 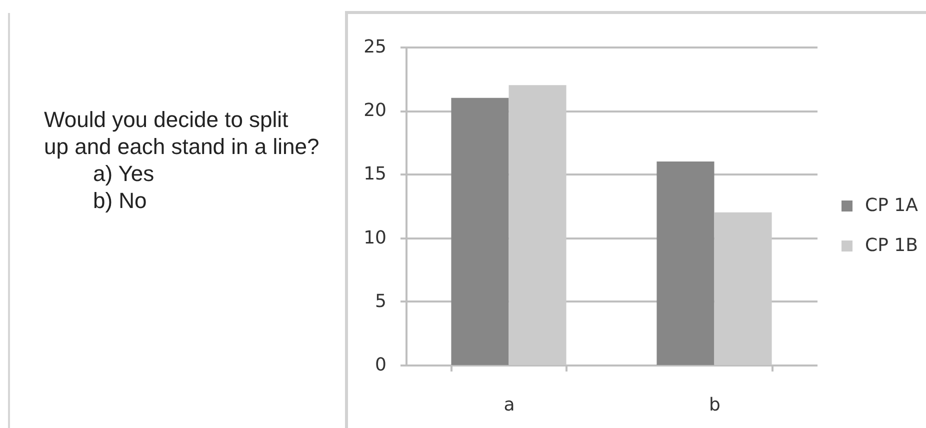 What do you see at coordinates (714, 405) in the screenshot?
I see `x-tick-label: b` at bounding box center [714, 405].